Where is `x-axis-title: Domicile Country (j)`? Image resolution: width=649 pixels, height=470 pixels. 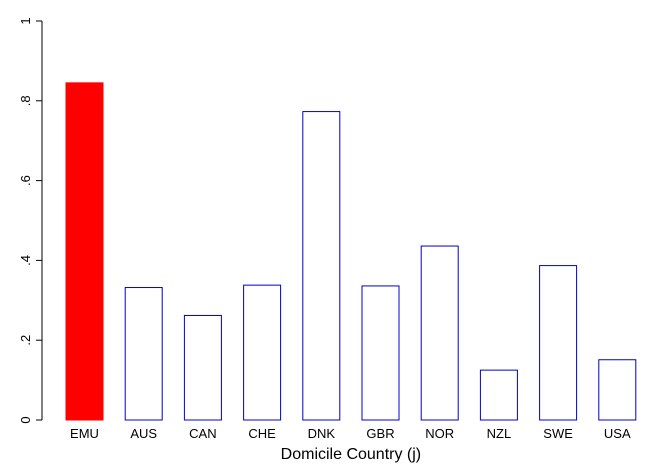
x-axis-title: Domicile Country (j) is located at coordinates (351, 454).